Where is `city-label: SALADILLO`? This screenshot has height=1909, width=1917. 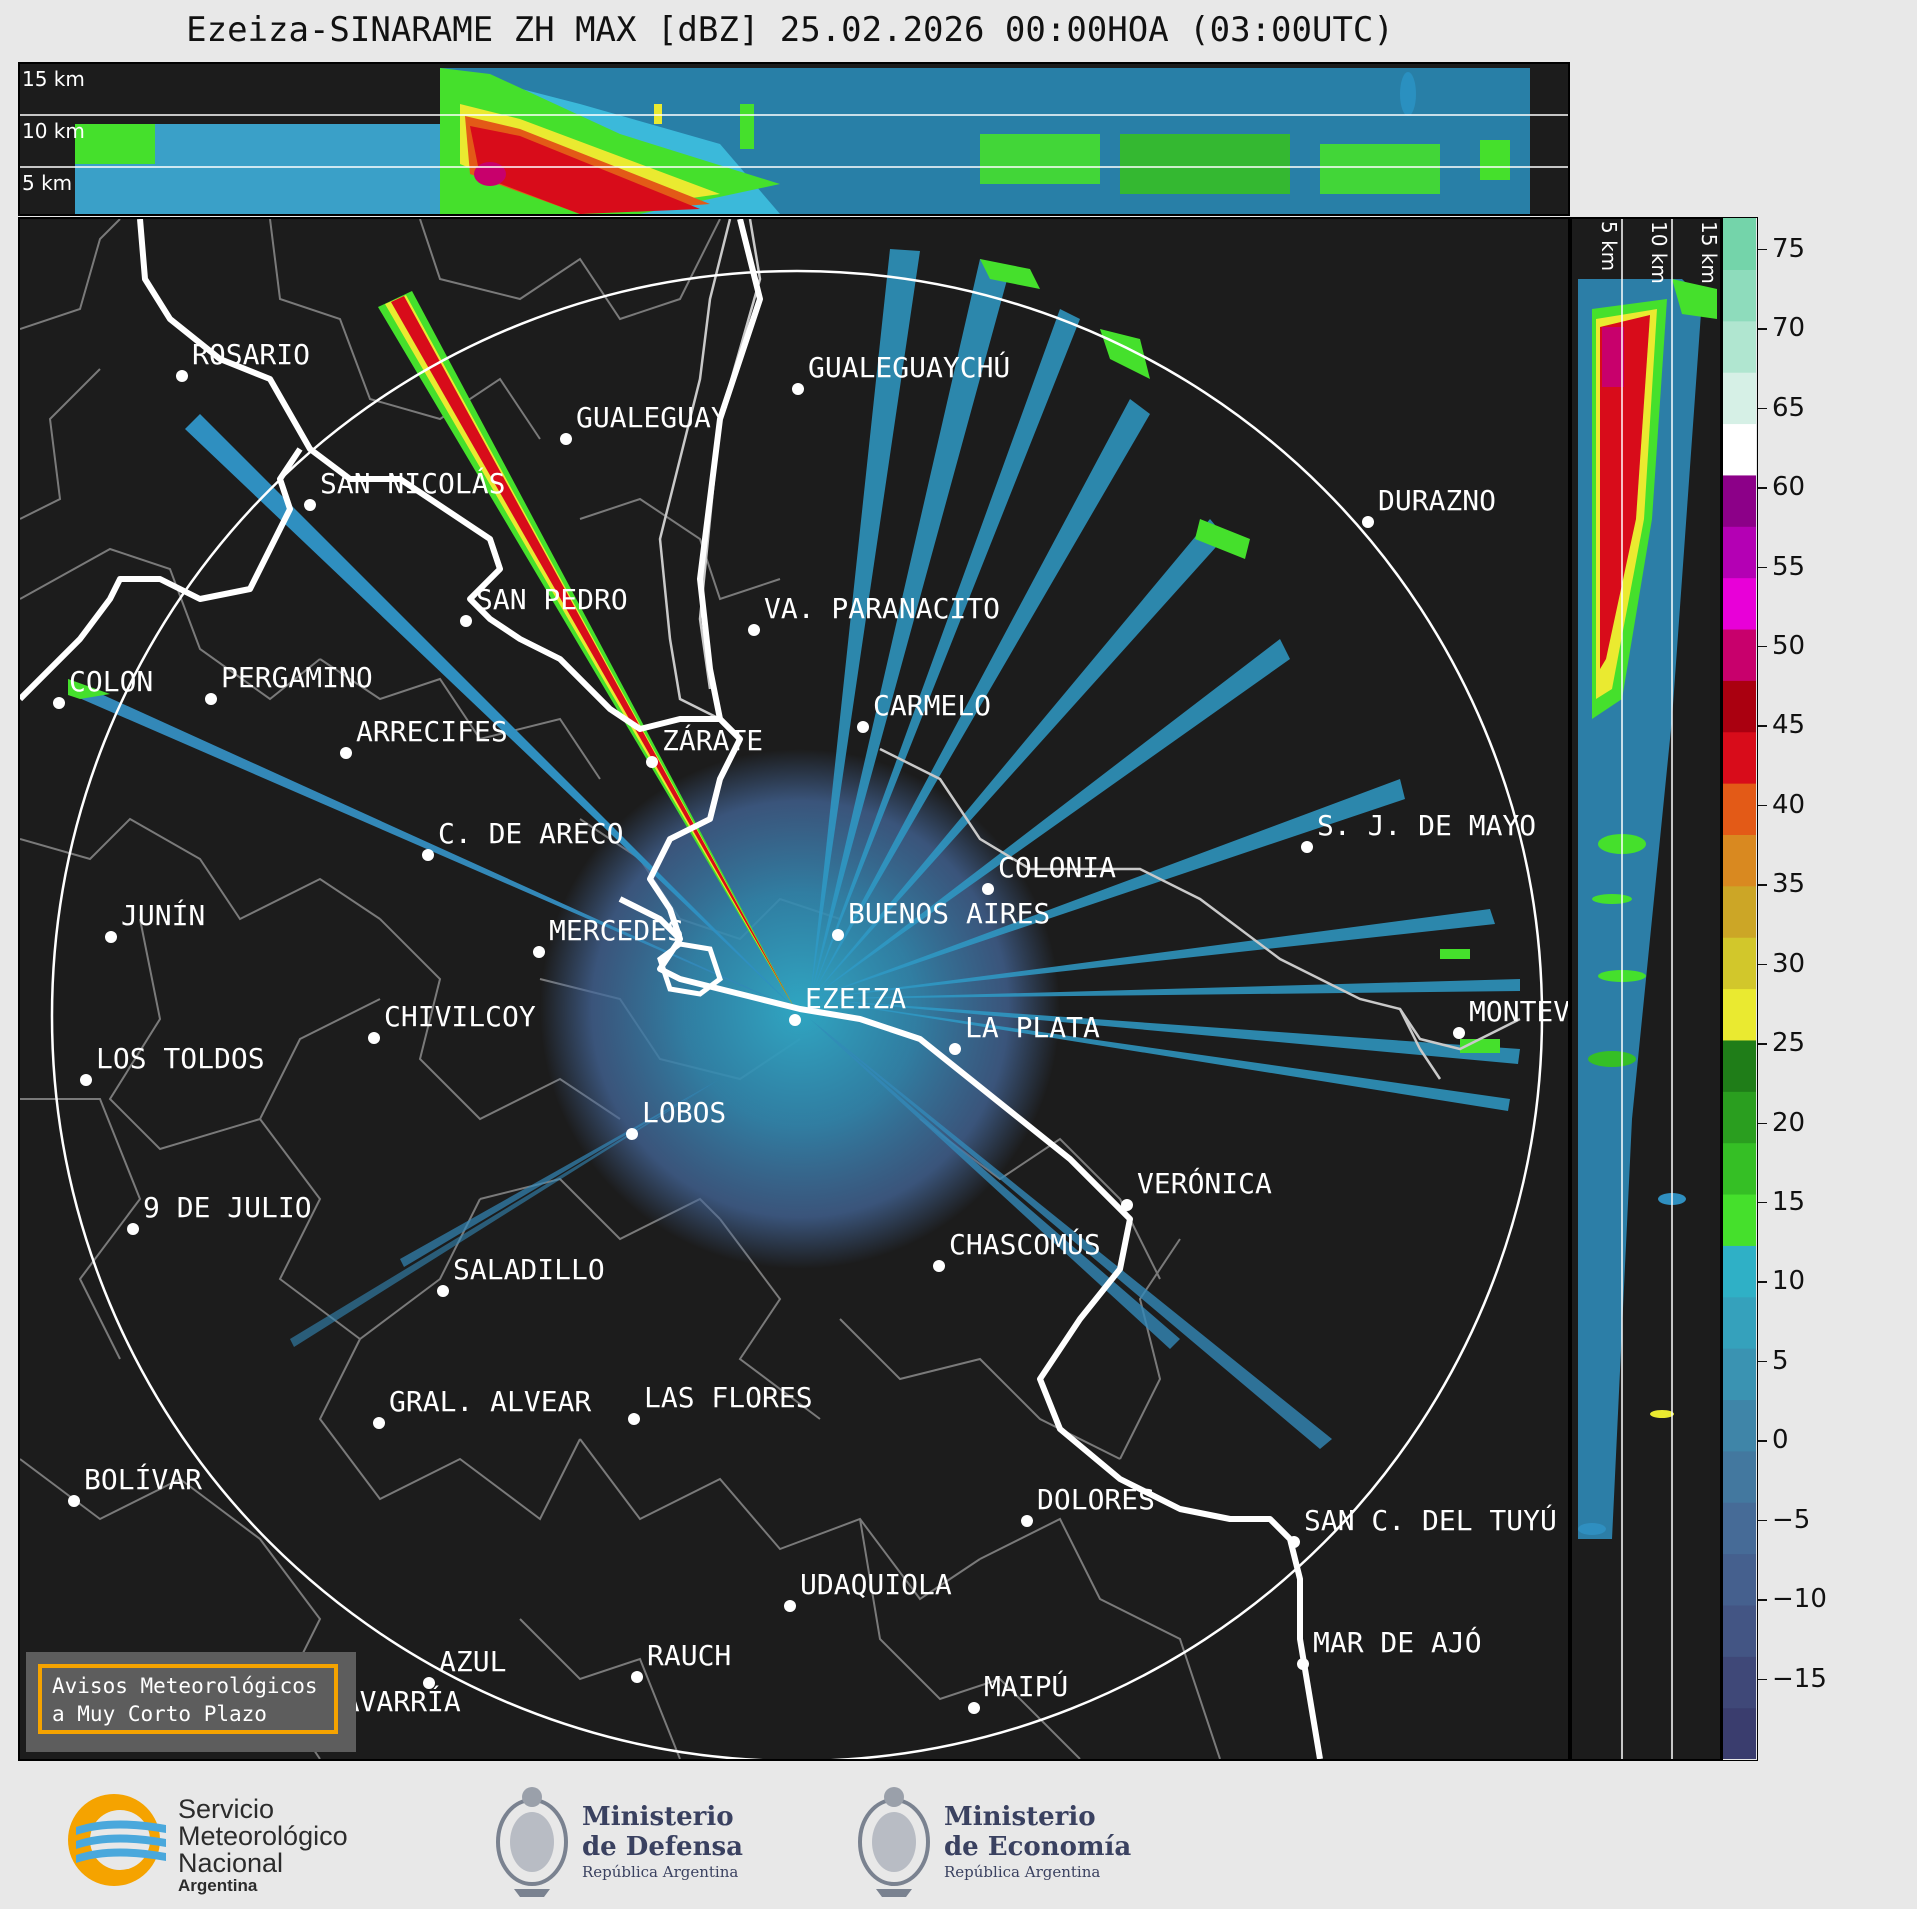 city-label: SALADILLO is located at coordinates (529, 1269).